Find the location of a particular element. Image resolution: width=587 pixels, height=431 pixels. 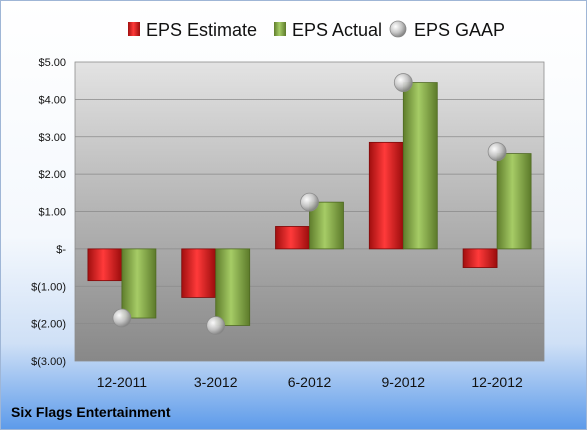

x-tick-label: 12-2011 is located at coordinates (122, 382).